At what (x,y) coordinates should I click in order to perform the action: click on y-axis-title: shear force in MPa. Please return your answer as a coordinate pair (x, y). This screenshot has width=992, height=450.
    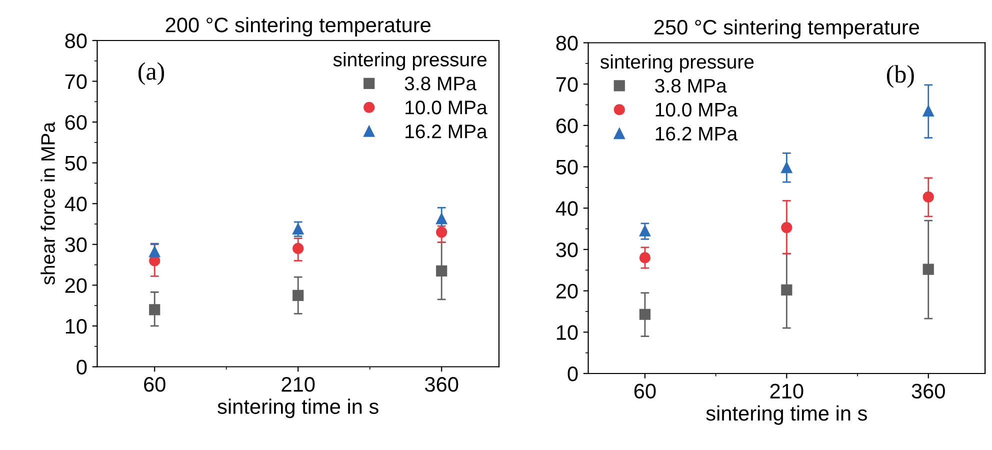
    Looking at the image, I should click on (47, 203).